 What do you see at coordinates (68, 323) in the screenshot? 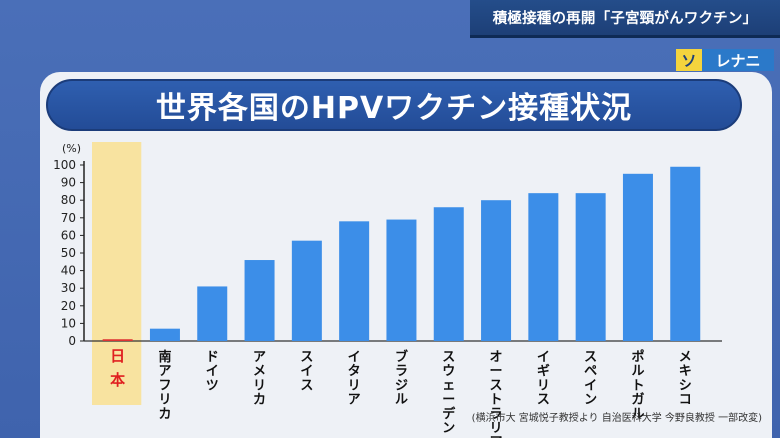
I see `y-tick-label: 10` at bounding box center [68, 323].